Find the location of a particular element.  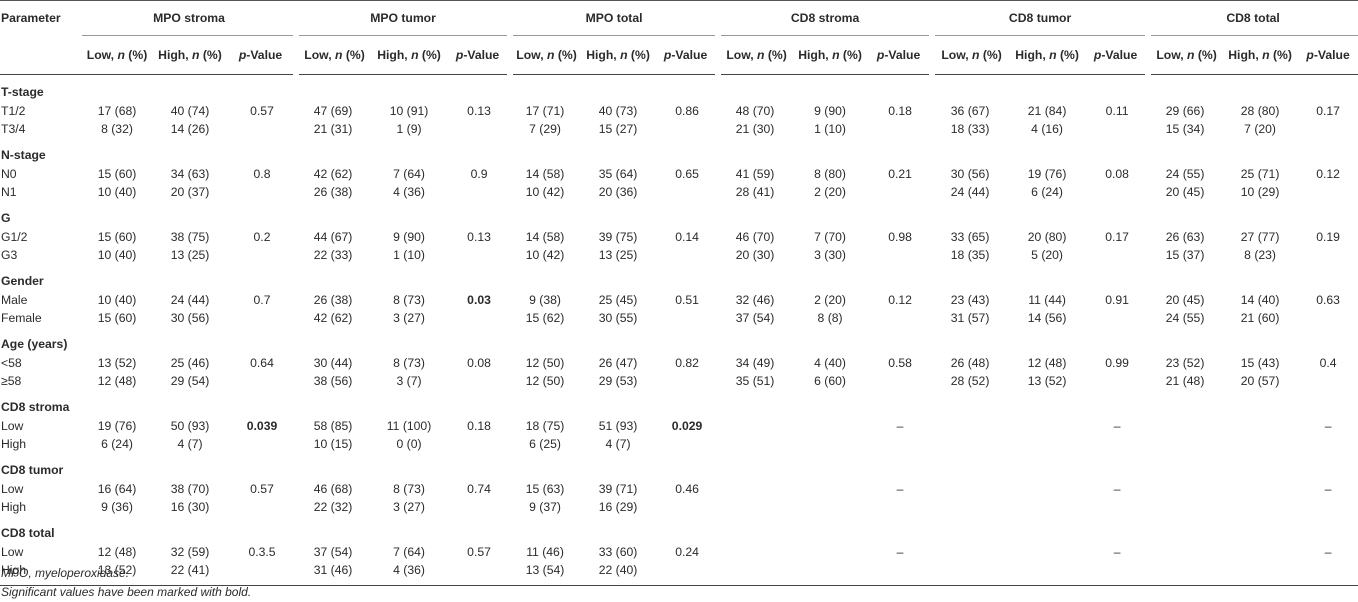

section-row: Gender is located at coordinates (679, 277).